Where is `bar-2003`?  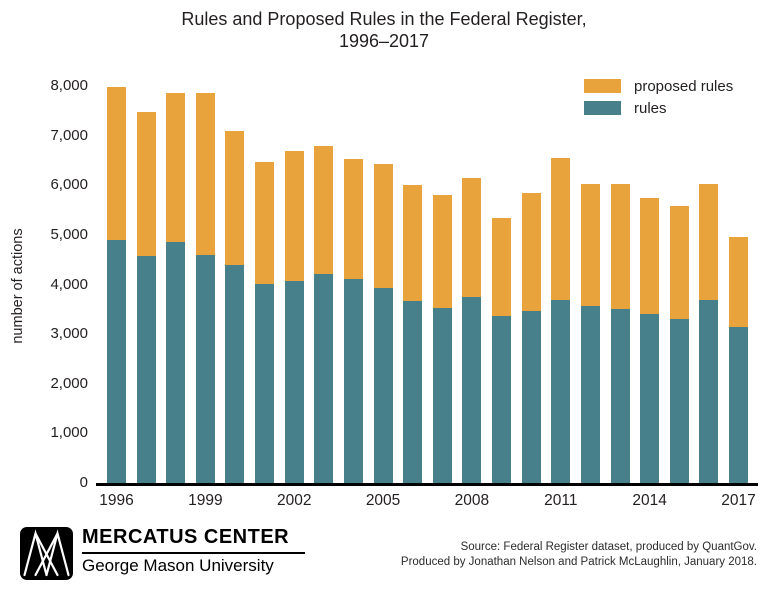 bar-2003 is located at coordinates (324, 314).